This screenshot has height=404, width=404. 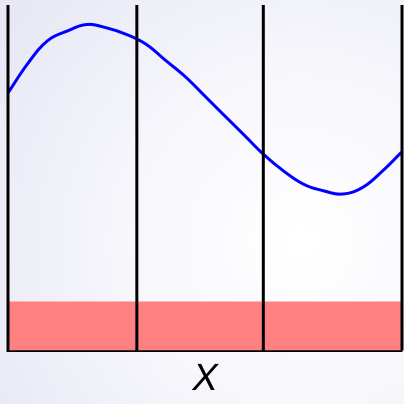 I want to click on x-axis-title: X, so click(x=205, y=377).